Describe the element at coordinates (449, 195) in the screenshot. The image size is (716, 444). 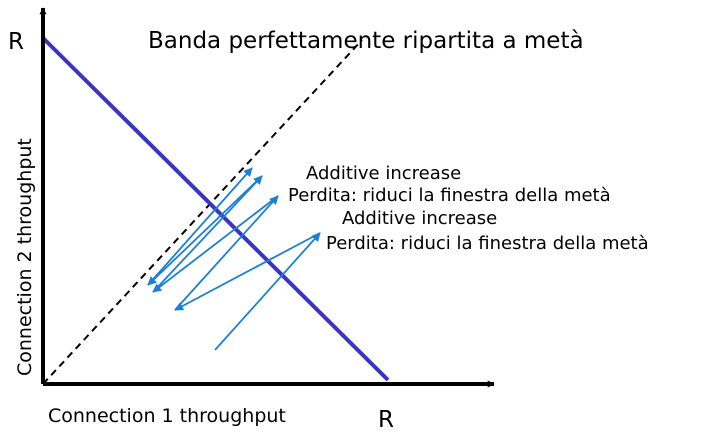
I see `annotation-loss-halve-window-1: Perdita: riduci la finestra della metà` at that location.